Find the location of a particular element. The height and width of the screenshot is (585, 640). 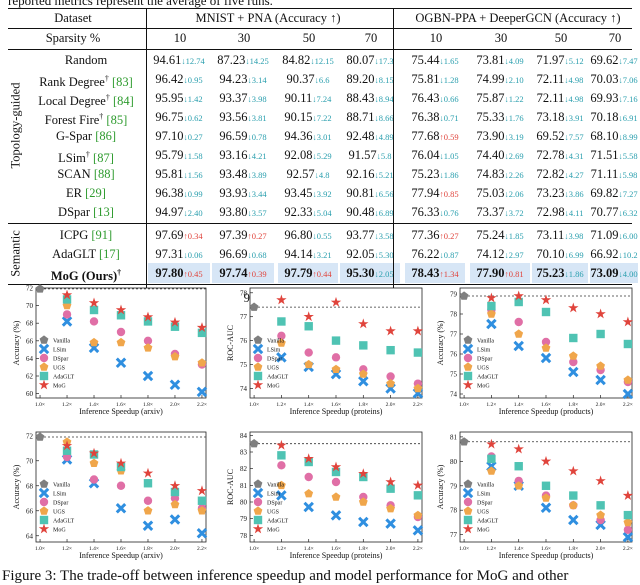

delta-down: ↓3.89 is located at coordinates (257, 175).